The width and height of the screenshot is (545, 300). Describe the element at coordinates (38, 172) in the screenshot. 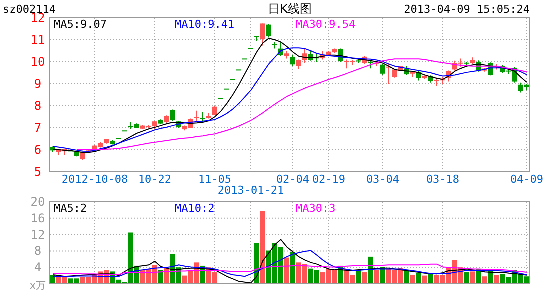

I see `y-tick-label: 5` at that location.